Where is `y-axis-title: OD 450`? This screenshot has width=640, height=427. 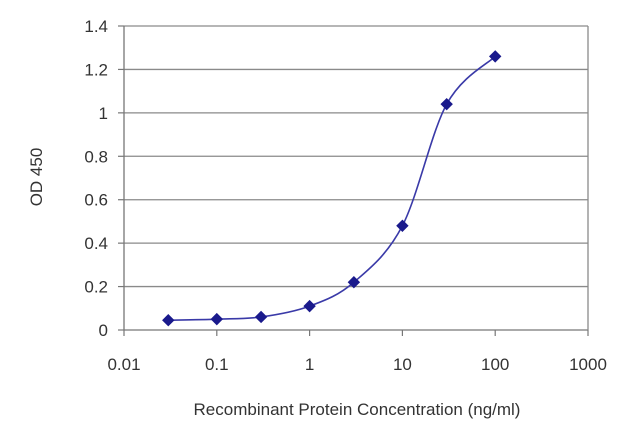 y-axis-title: OD 450 is located at coordinates (36, 177).